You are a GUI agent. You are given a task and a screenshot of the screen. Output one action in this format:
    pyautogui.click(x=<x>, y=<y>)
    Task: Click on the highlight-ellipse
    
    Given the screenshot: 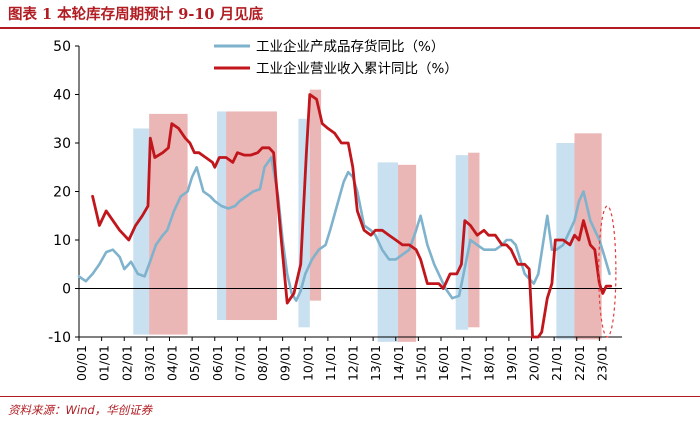 What is the action you would take?
    pyautogui.click(x=607, y=271)
    